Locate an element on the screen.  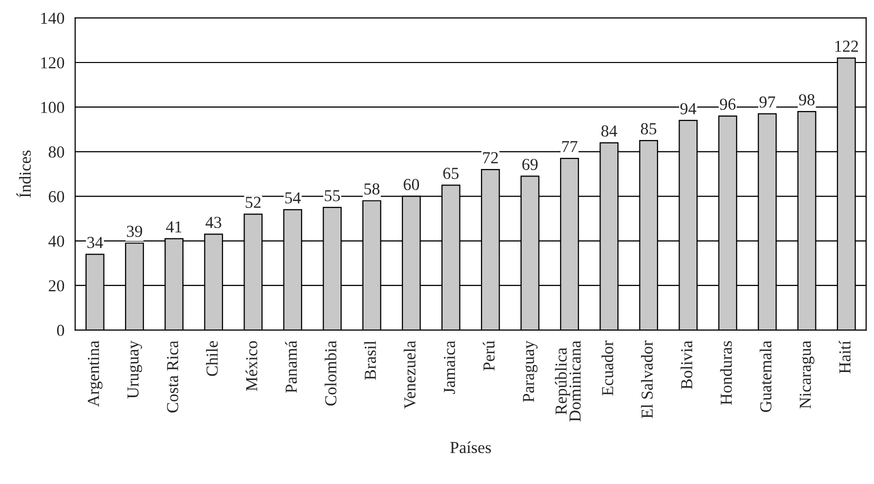
data-label: 69 is located at coordinates (530, 164).